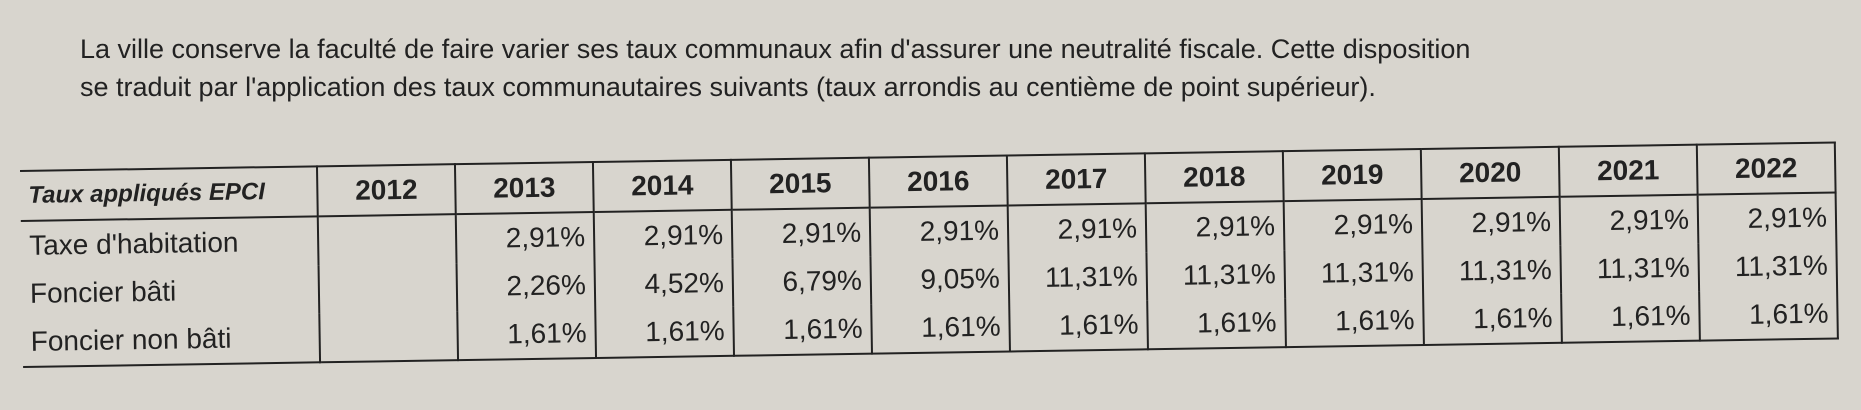  I want to click on year-header: 2022, so click(1766, 168).